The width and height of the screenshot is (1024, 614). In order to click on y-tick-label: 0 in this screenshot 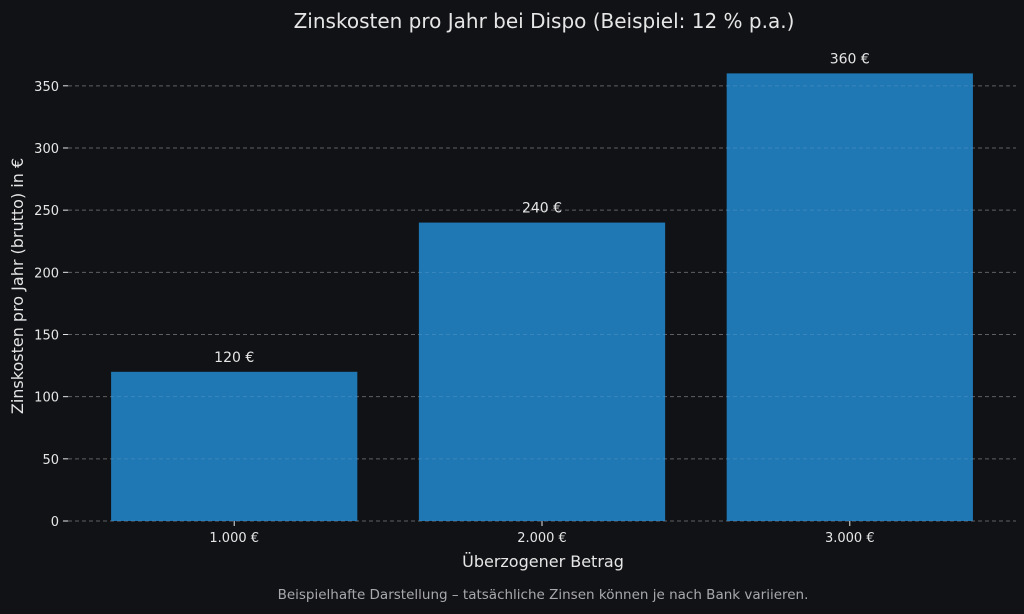, I will do `click(55, 522)`.